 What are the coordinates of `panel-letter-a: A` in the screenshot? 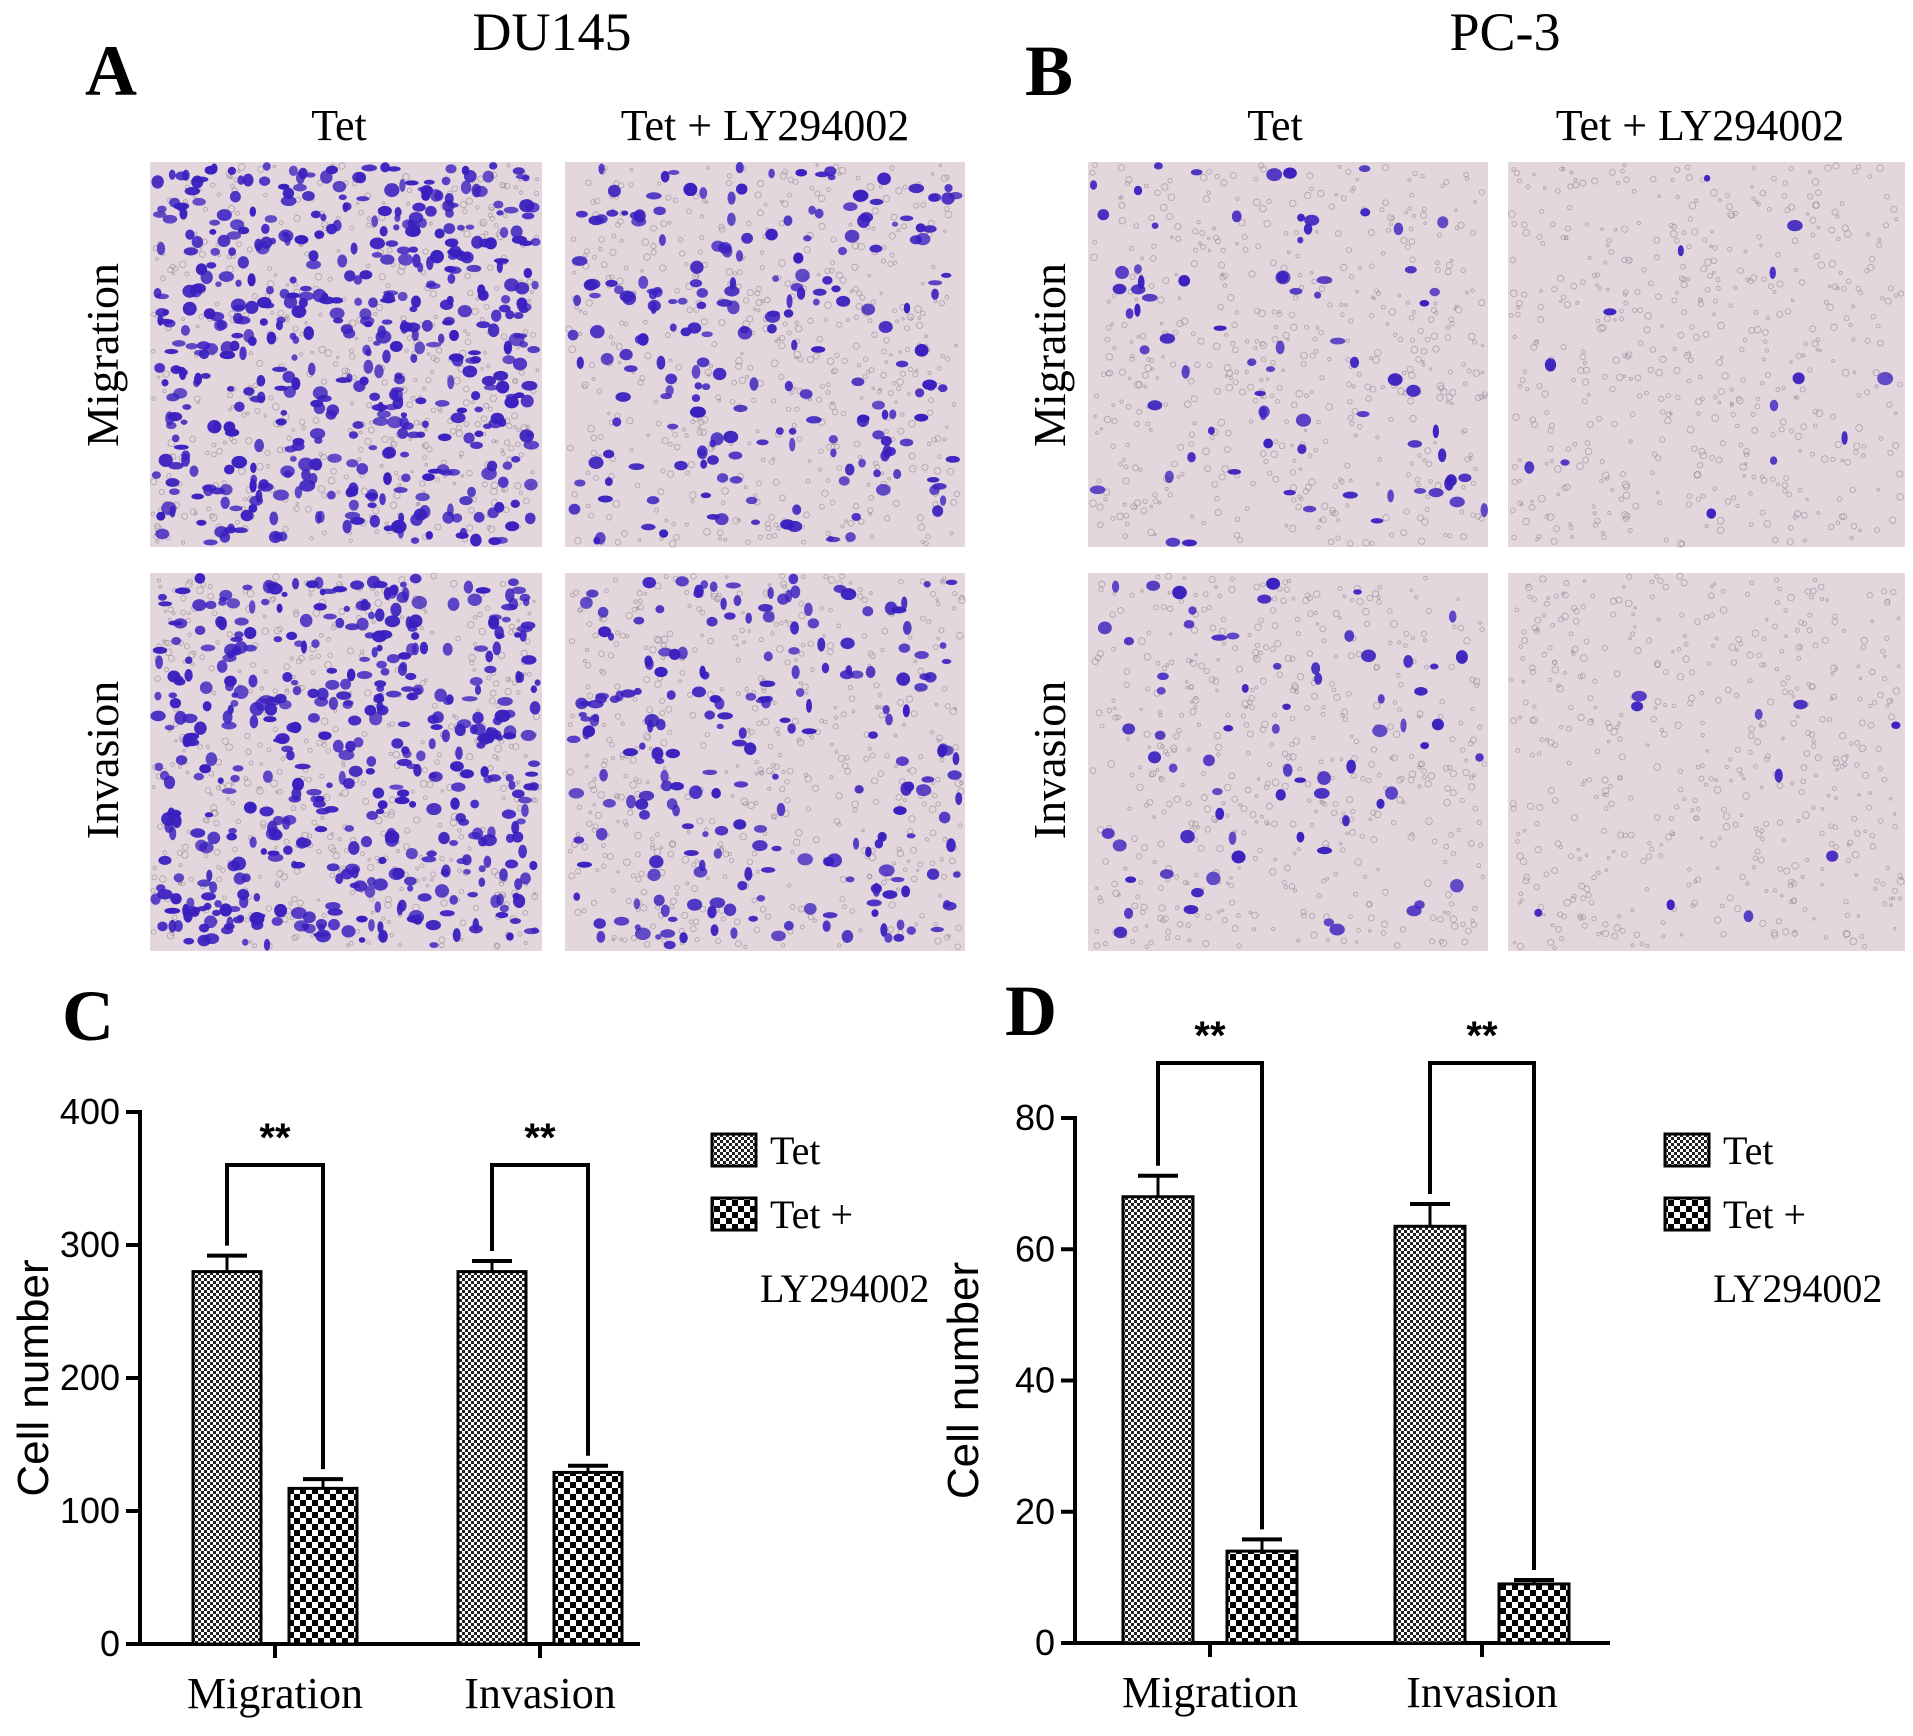 It's located at (111, 71).